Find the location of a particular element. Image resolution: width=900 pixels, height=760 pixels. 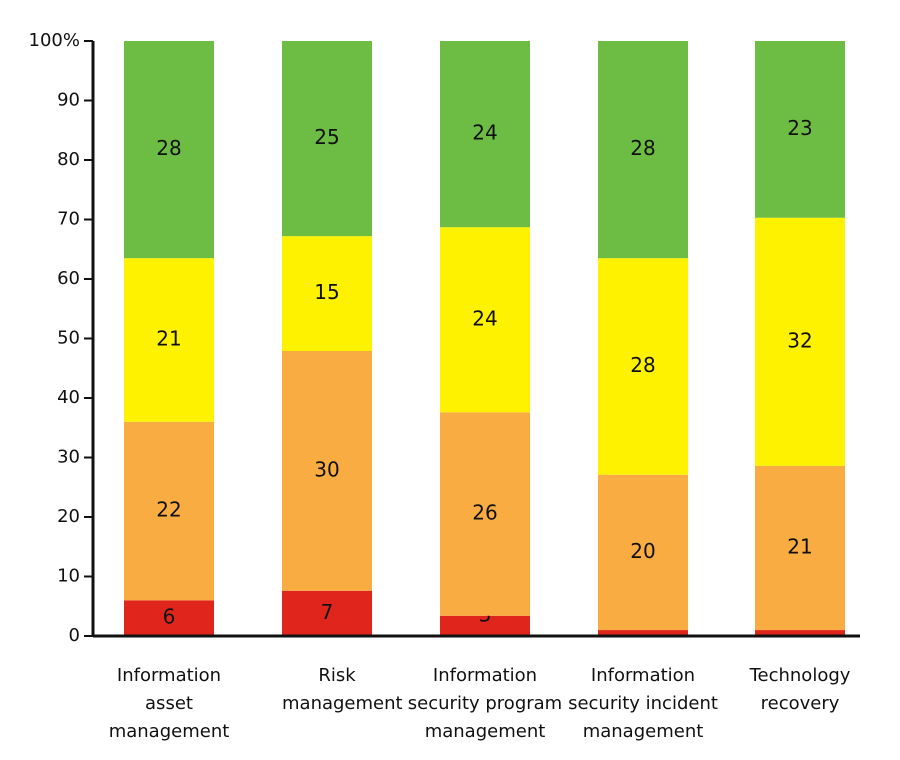

segment-label: 6 is located at coordinates (169, 617).